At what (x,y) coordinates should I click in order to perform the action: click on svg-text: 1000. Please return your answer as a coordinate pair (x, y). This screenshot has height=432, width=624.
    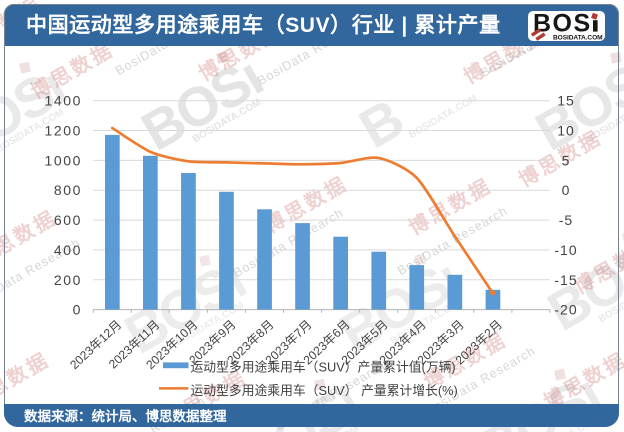
    Looking at the image, I should click on (63, 160).